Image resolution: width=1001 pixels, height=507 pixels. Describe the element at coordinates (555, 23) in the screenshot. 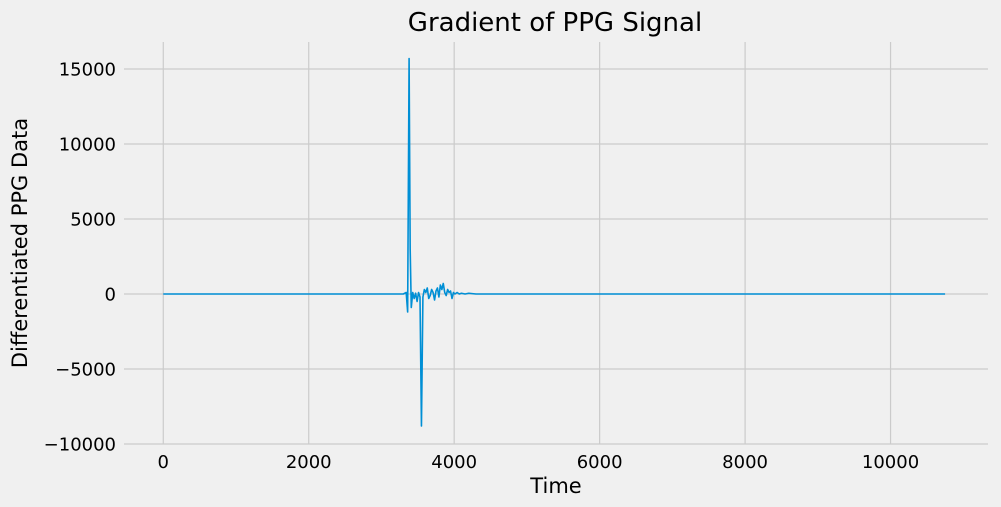

I see `chart-title: Gradient of PPG Signal` at that location.